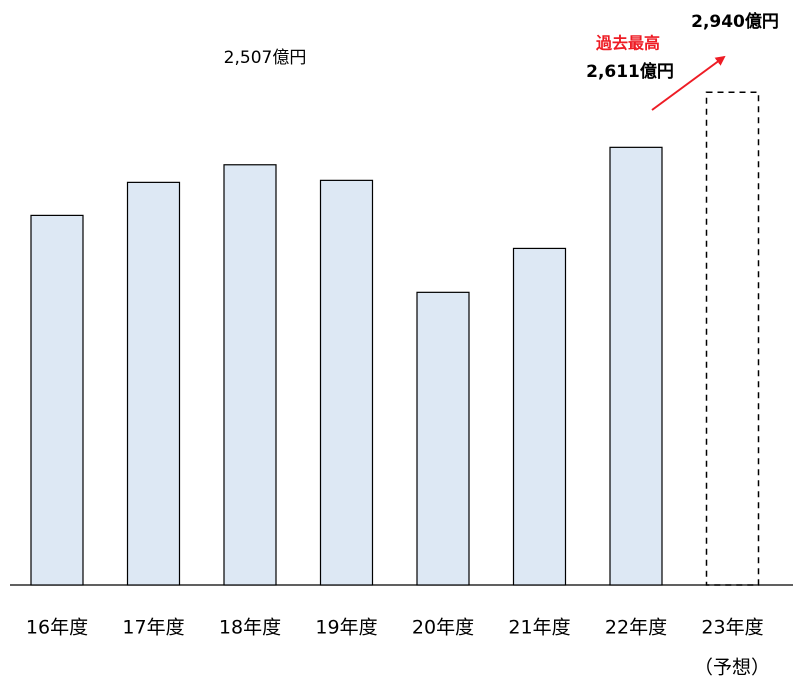 Image resolution: width=793 pixels, height=682 pixels. I want to click on value-label: 2,611億円, so click(630, 71).